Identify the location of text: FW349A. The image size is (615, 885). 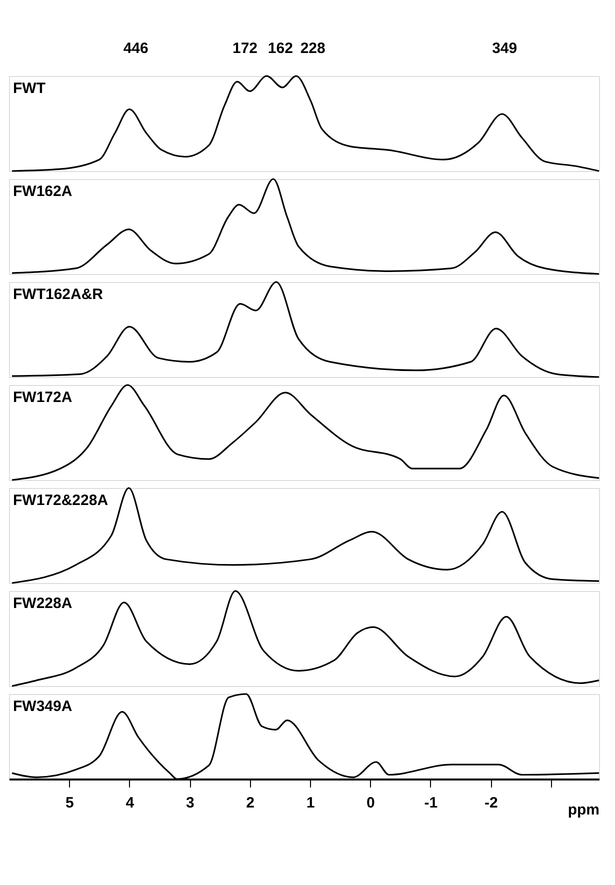
(42, 706).